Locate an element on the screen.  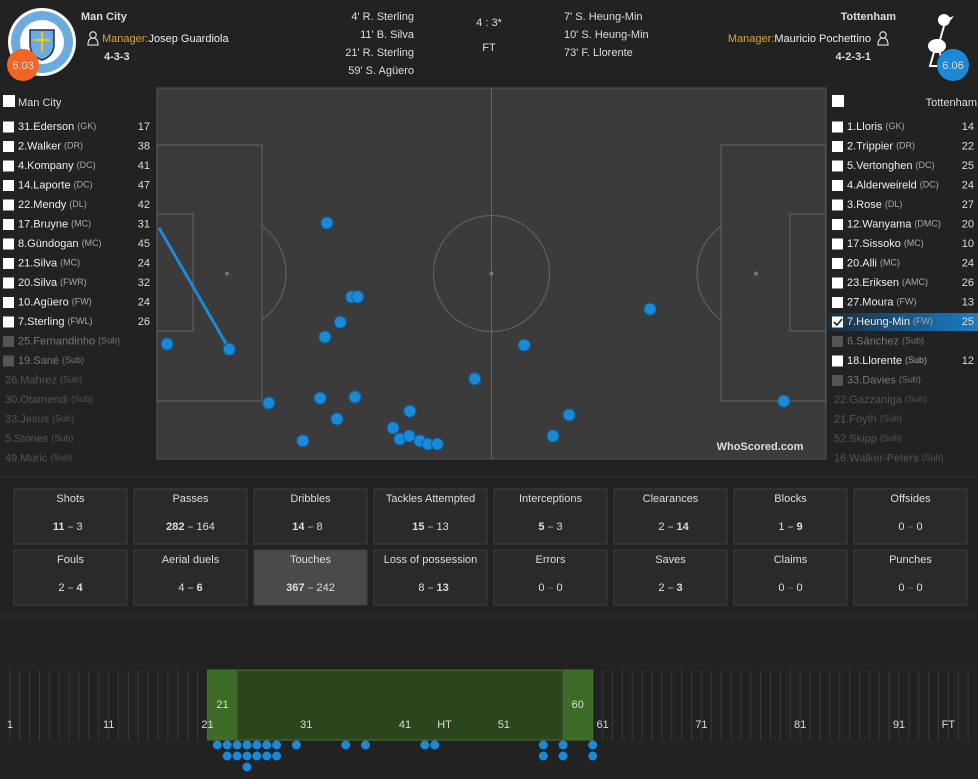
player-touches: 26 is located at coordinates (144, 322).